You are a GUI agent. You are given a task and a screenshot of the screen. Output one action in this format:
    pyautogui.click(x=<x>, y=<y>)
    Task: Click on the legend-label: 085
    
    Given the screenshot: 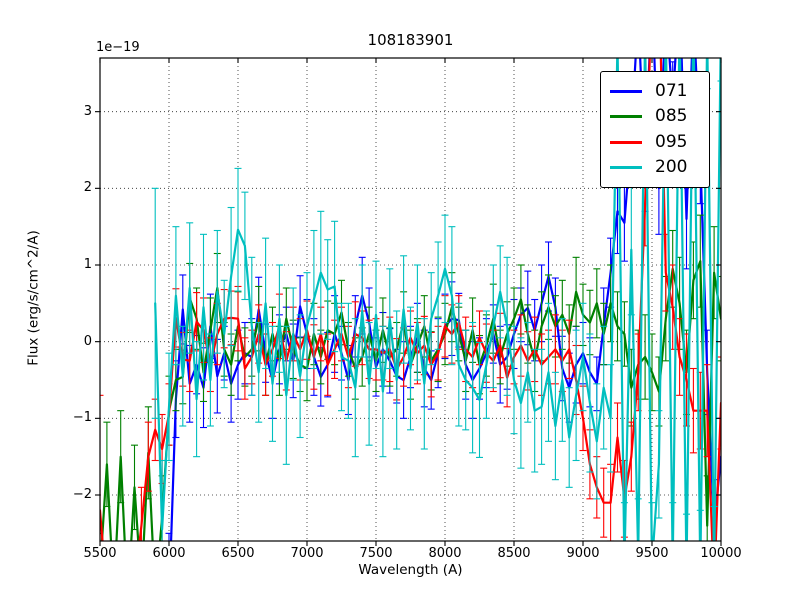 What is the action you would take?
    pyautogui.click(x=671, y=116)
    